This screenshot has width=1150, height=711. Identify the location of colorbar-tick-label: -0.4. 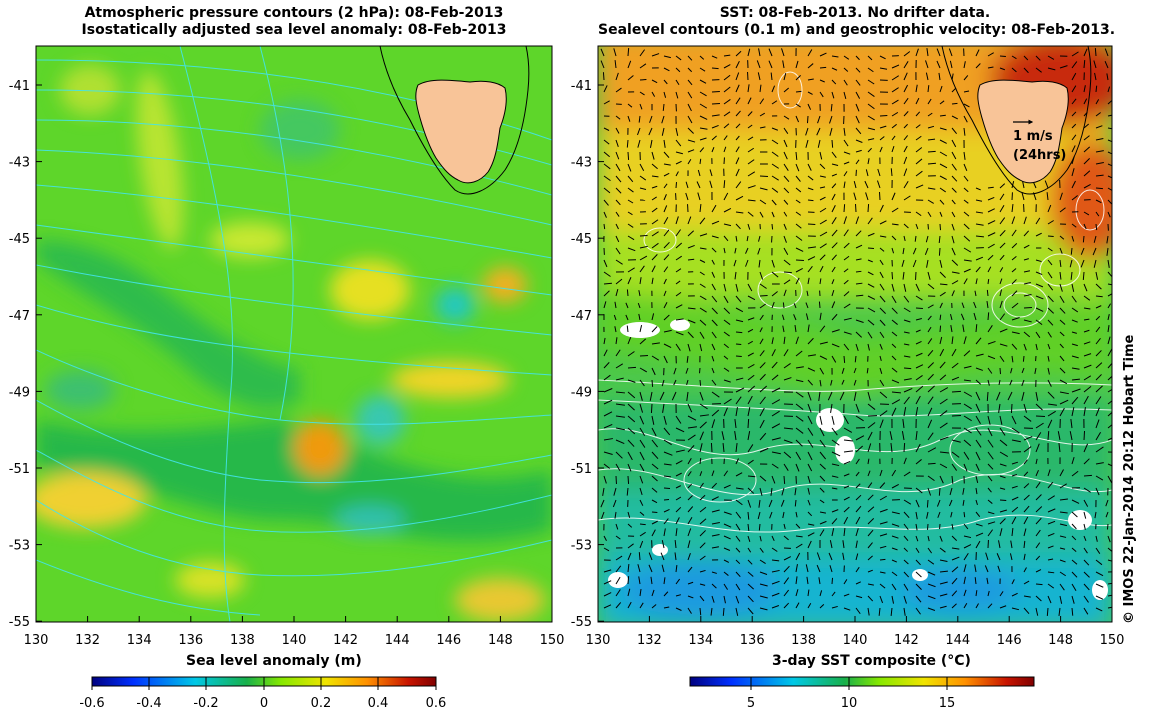
(149, 703).